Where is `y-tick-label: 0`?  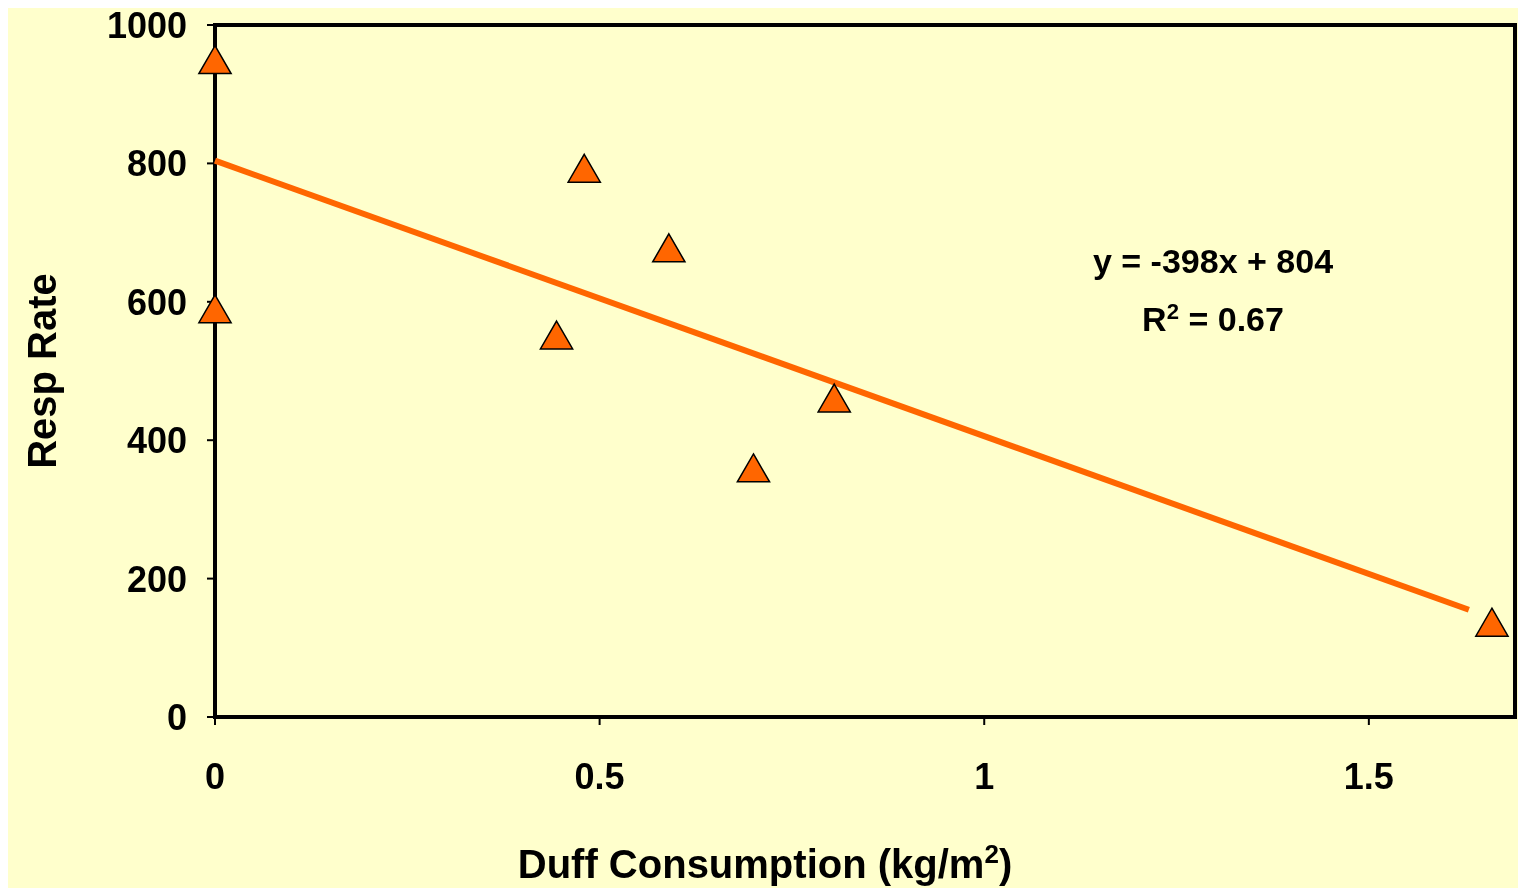
y-tick-label: 0 is located at coordinates (176, 717).